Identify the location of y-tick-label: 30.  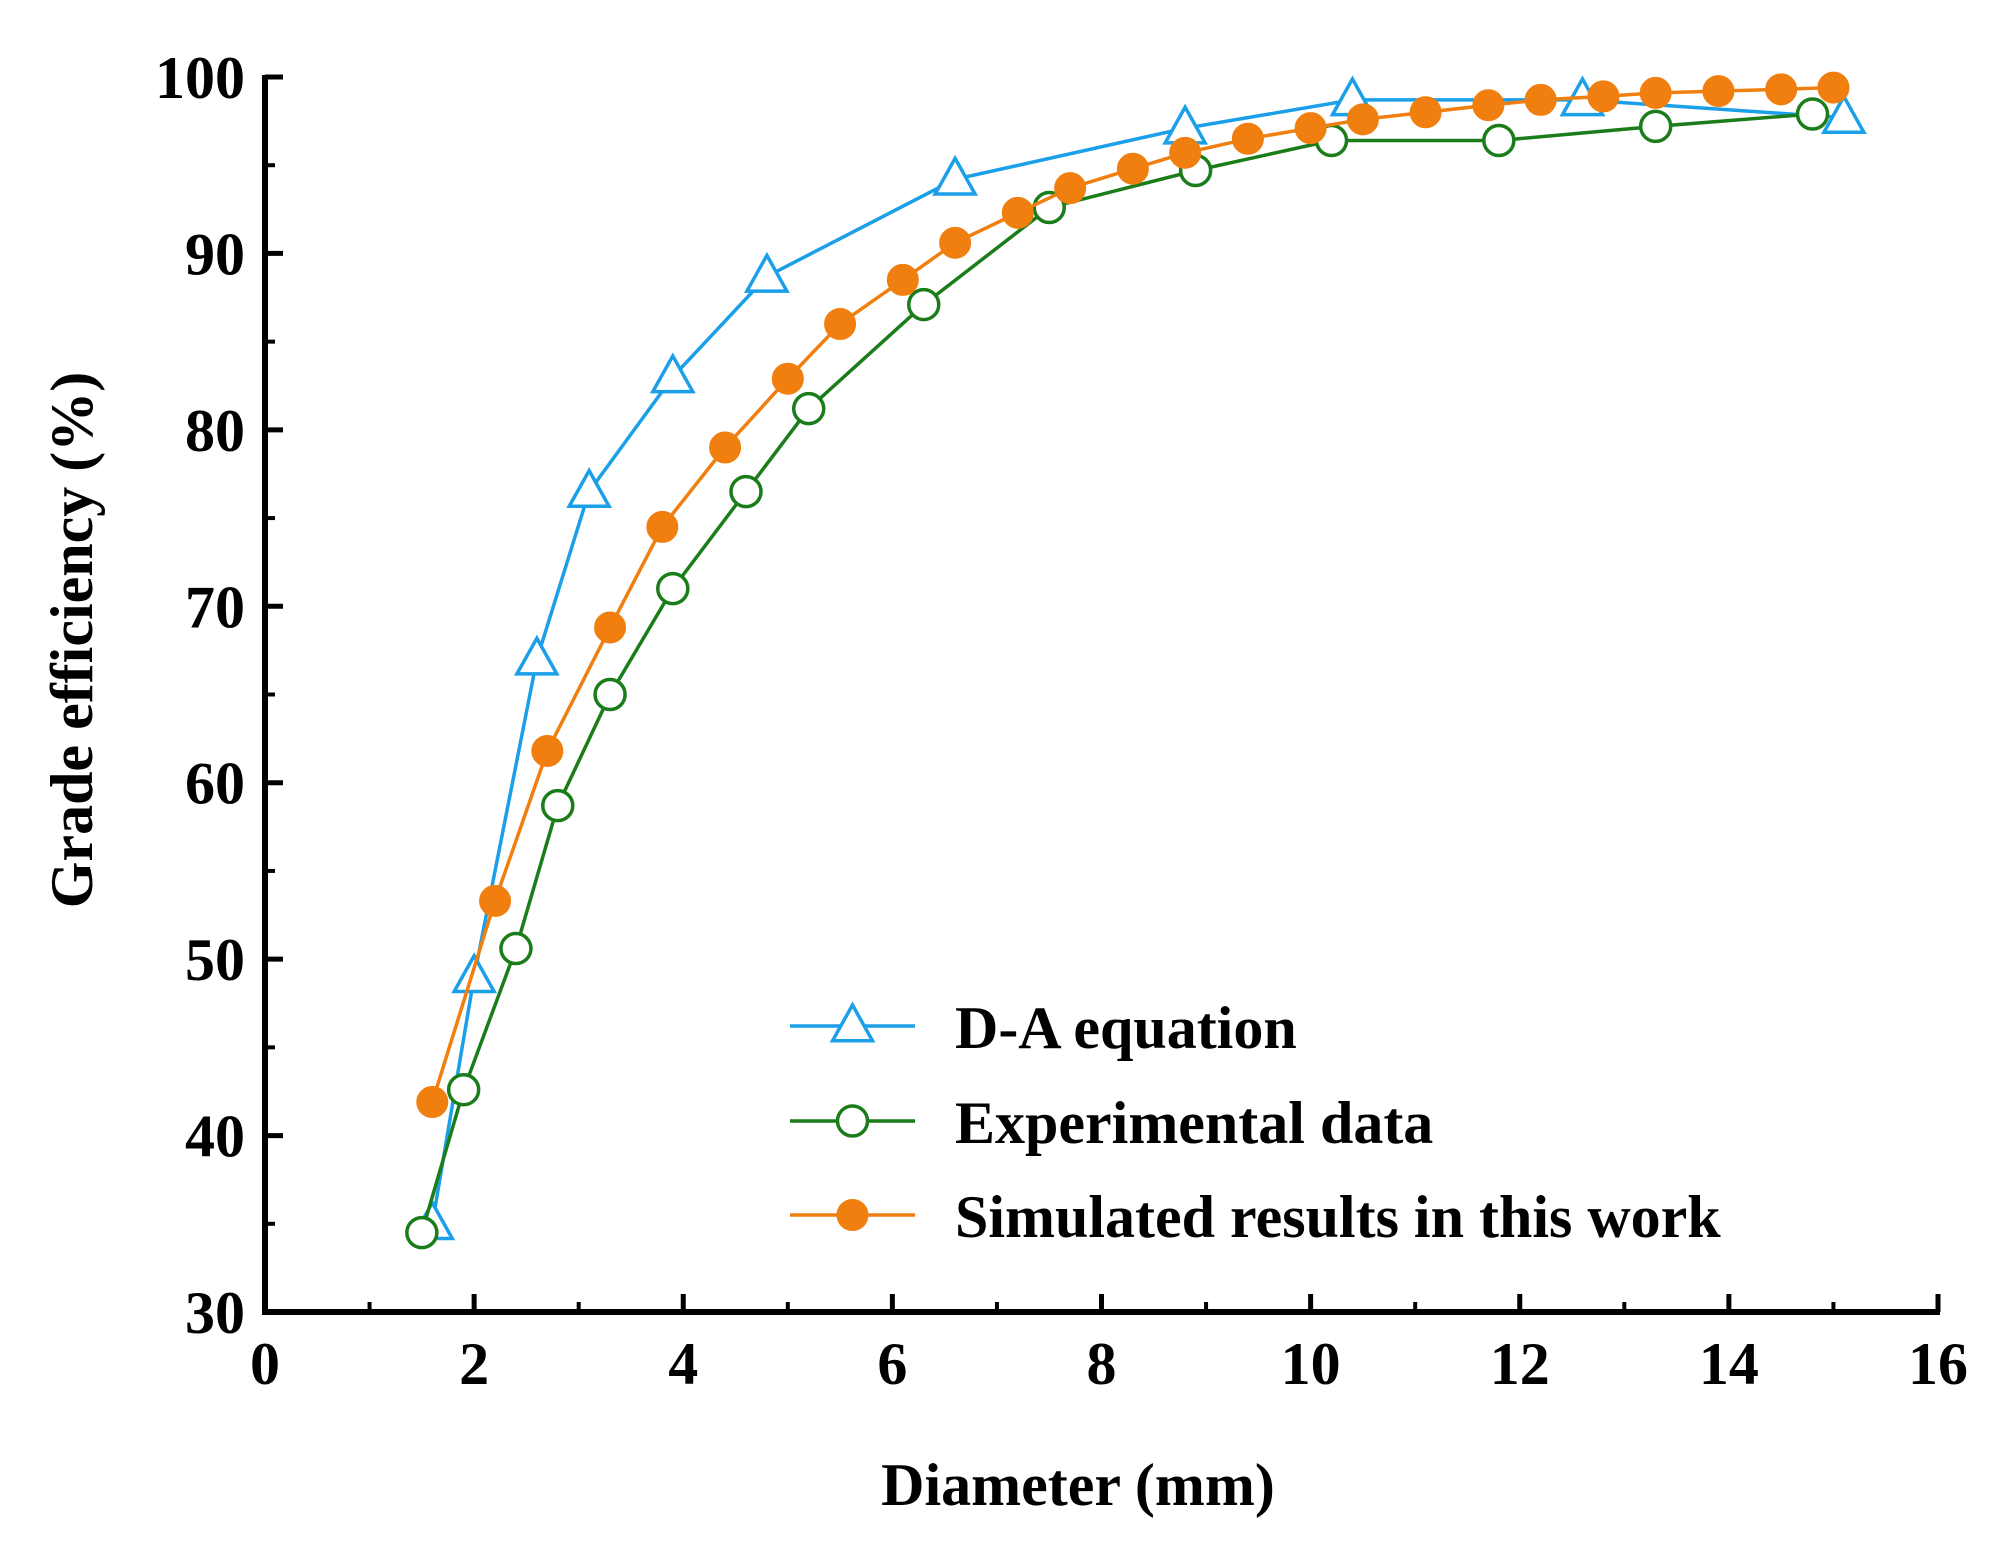
(215, 1313).